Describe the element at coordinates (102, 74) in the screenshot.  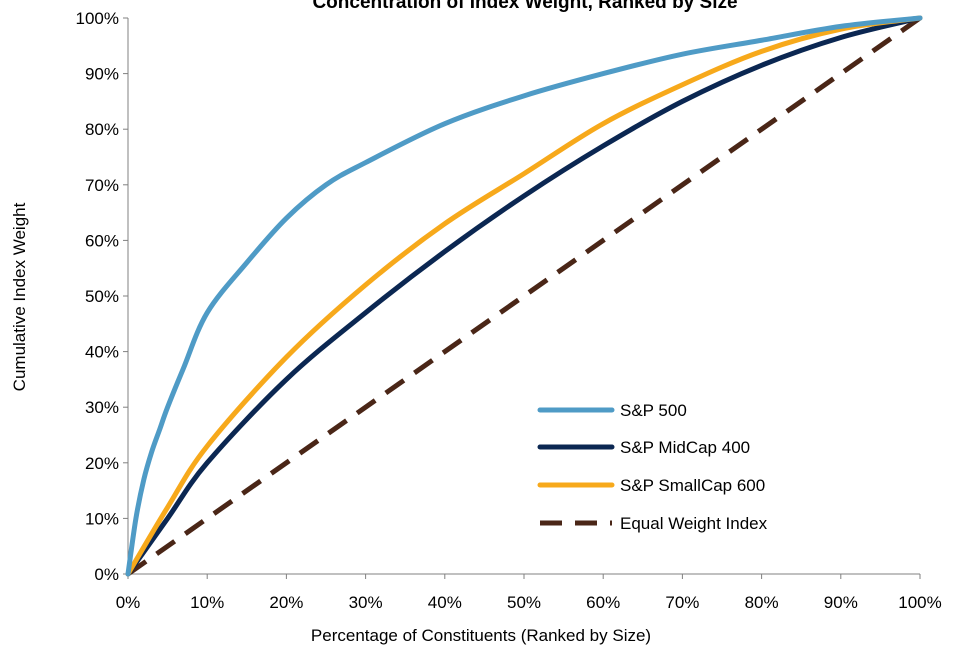
I see `y-tick-label: 90%` at that location.